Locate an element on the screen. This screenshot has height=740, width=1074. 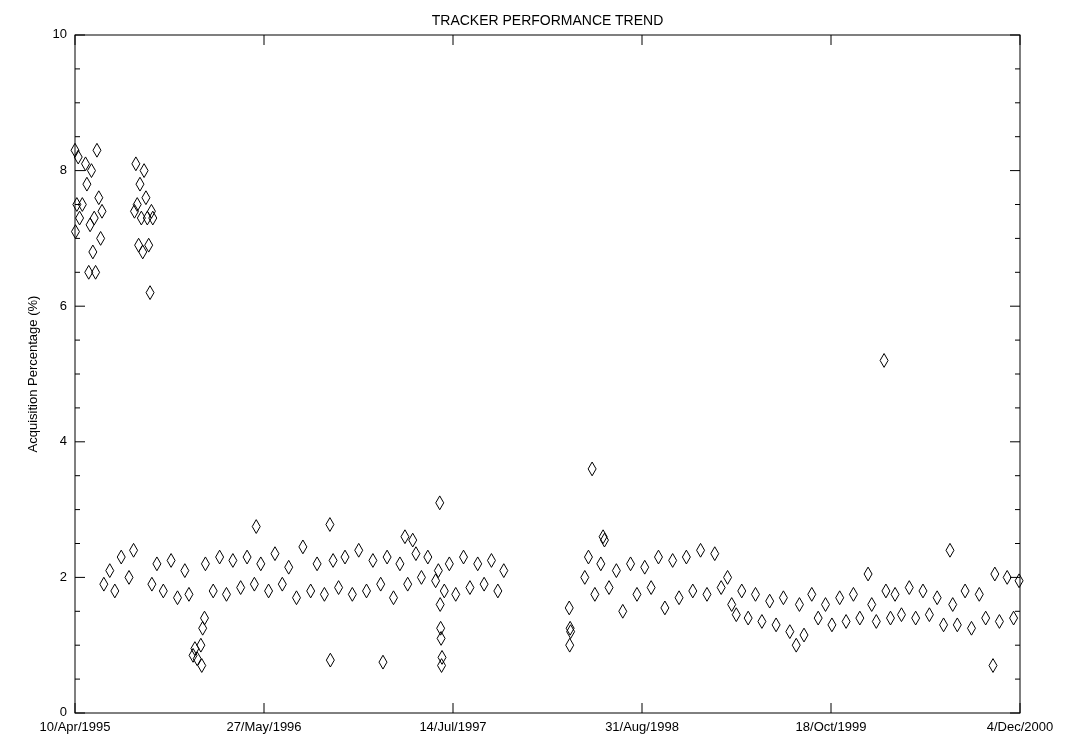
y-tick-label: 4 is located at coordinates (63, 441).